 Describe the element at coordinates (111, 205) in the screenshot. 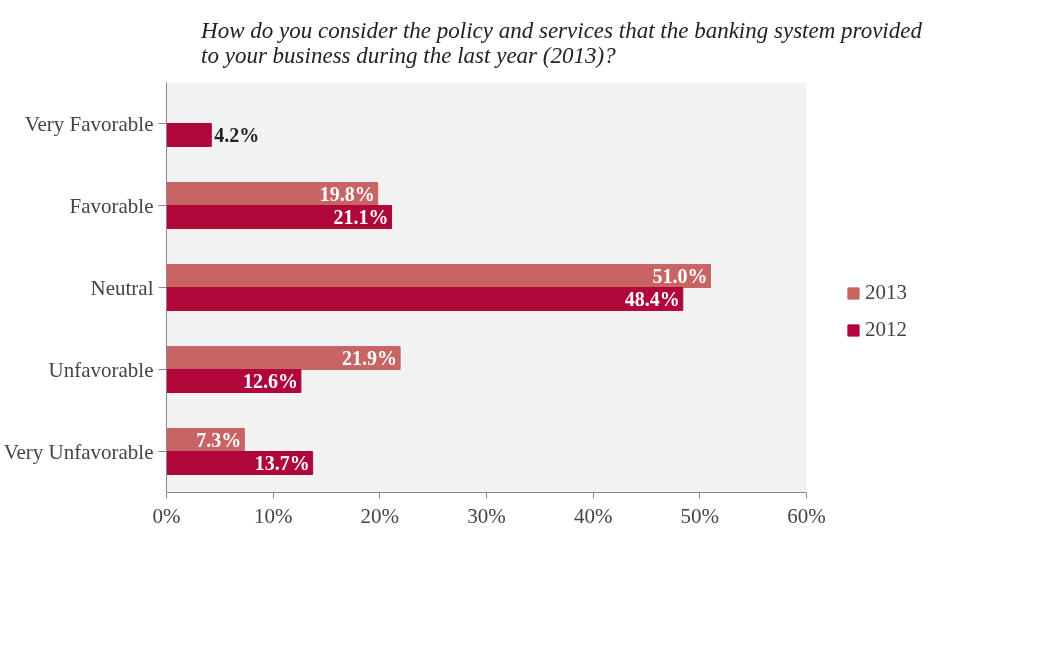

I see `y-tick-label: Favorable` at that location.